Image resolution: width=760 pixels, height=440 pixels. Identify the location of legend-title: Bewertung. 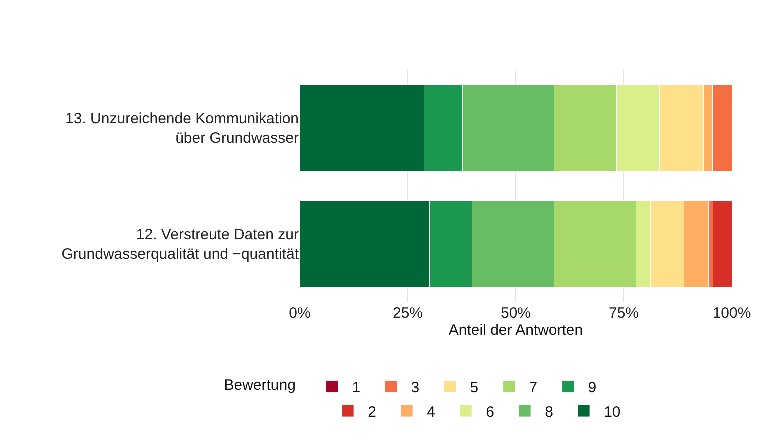
(264, 385).